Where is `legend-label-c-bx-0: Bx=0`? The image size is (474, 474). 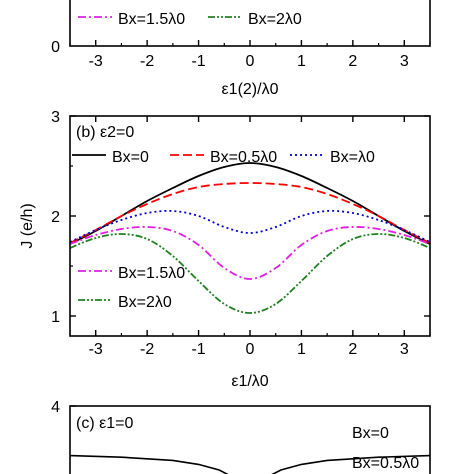
legend-label-c-bx-0: Bx=0 is located at coordinates (370, 433).